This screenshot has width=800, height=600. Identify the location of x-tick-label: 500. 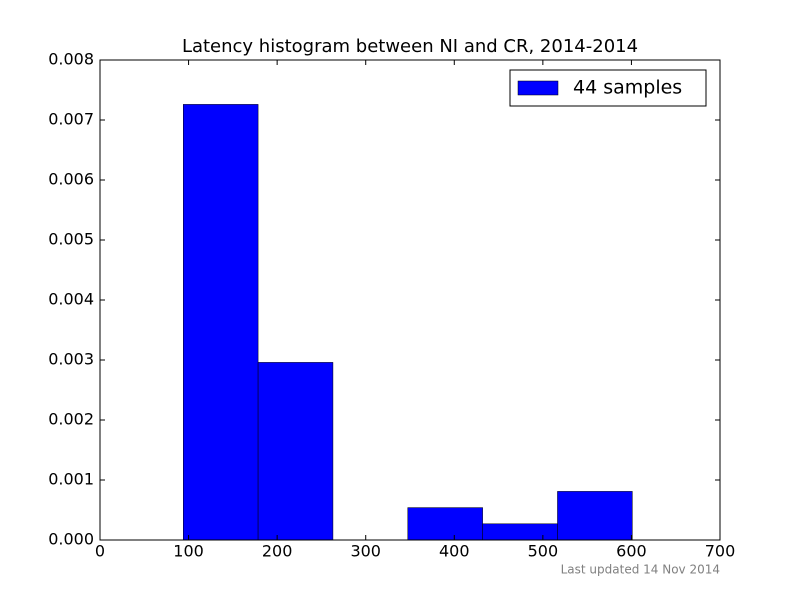
(543, 551).